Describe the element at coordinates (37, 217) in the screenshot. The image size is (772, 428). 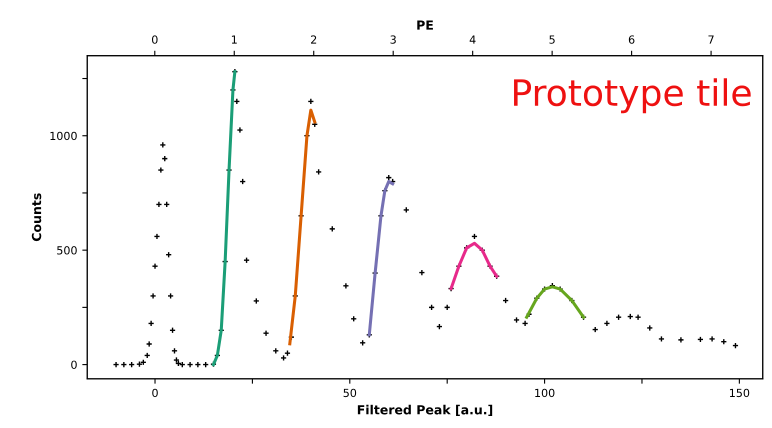
I see `y-axis-title: Counts` at that location.